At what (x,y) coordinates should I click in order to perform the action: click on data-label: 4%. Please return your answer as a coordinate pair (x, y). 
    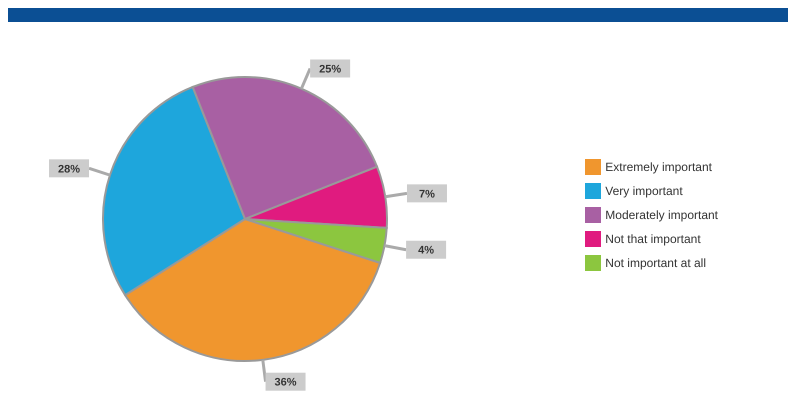
    Looking at the image, I should click on (426, 250).